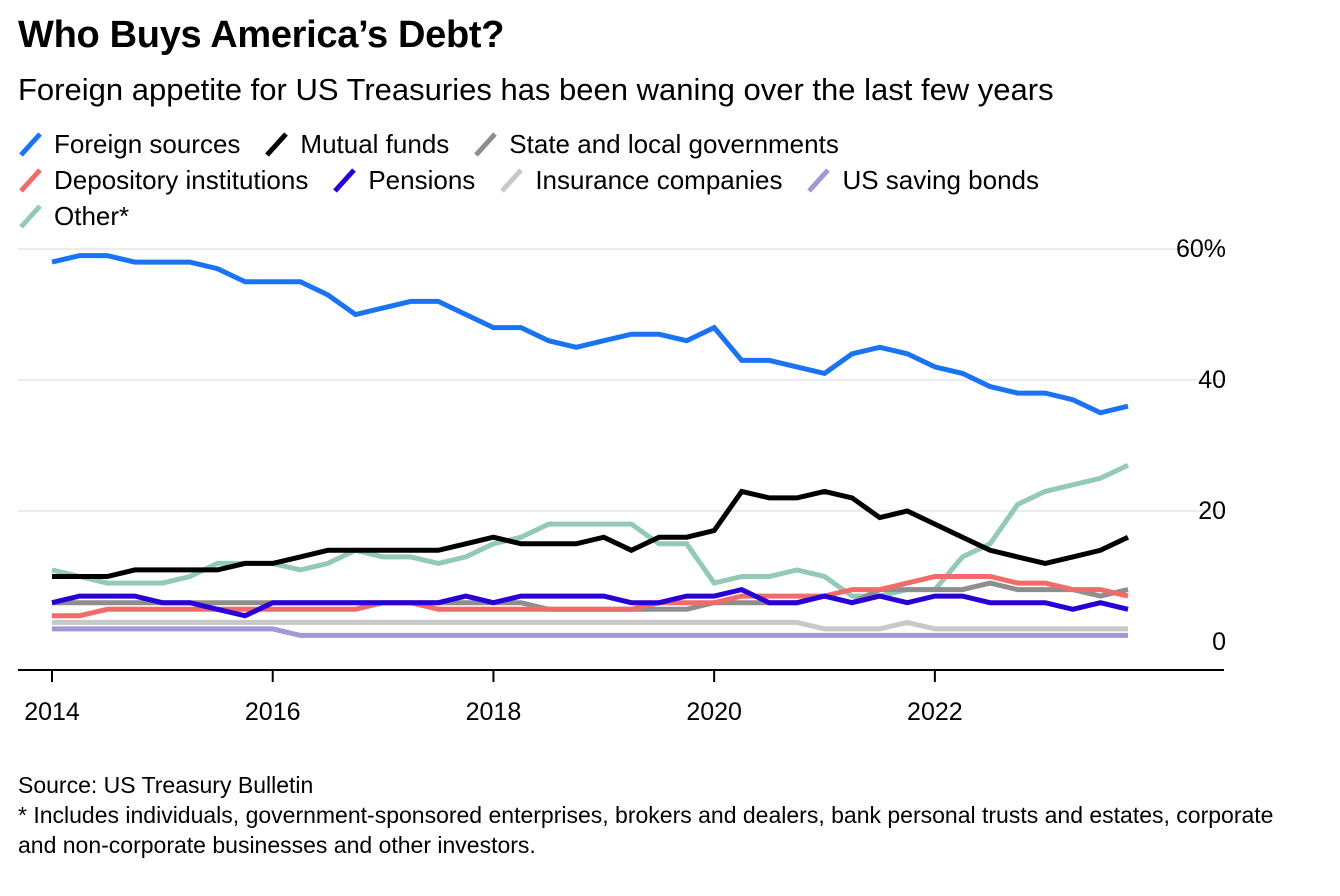 The width and height of the screenshot is (1340, 896). I want to click on legend-item-other: Other*, so click(73, 216).